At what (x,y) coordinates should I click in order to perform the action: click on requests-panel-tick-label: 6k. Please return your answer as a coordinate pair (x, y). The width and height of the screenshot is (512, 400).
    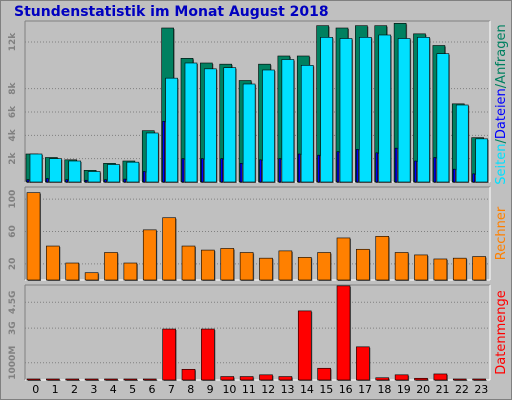
    Looking at the image, I should click on (13, 111).